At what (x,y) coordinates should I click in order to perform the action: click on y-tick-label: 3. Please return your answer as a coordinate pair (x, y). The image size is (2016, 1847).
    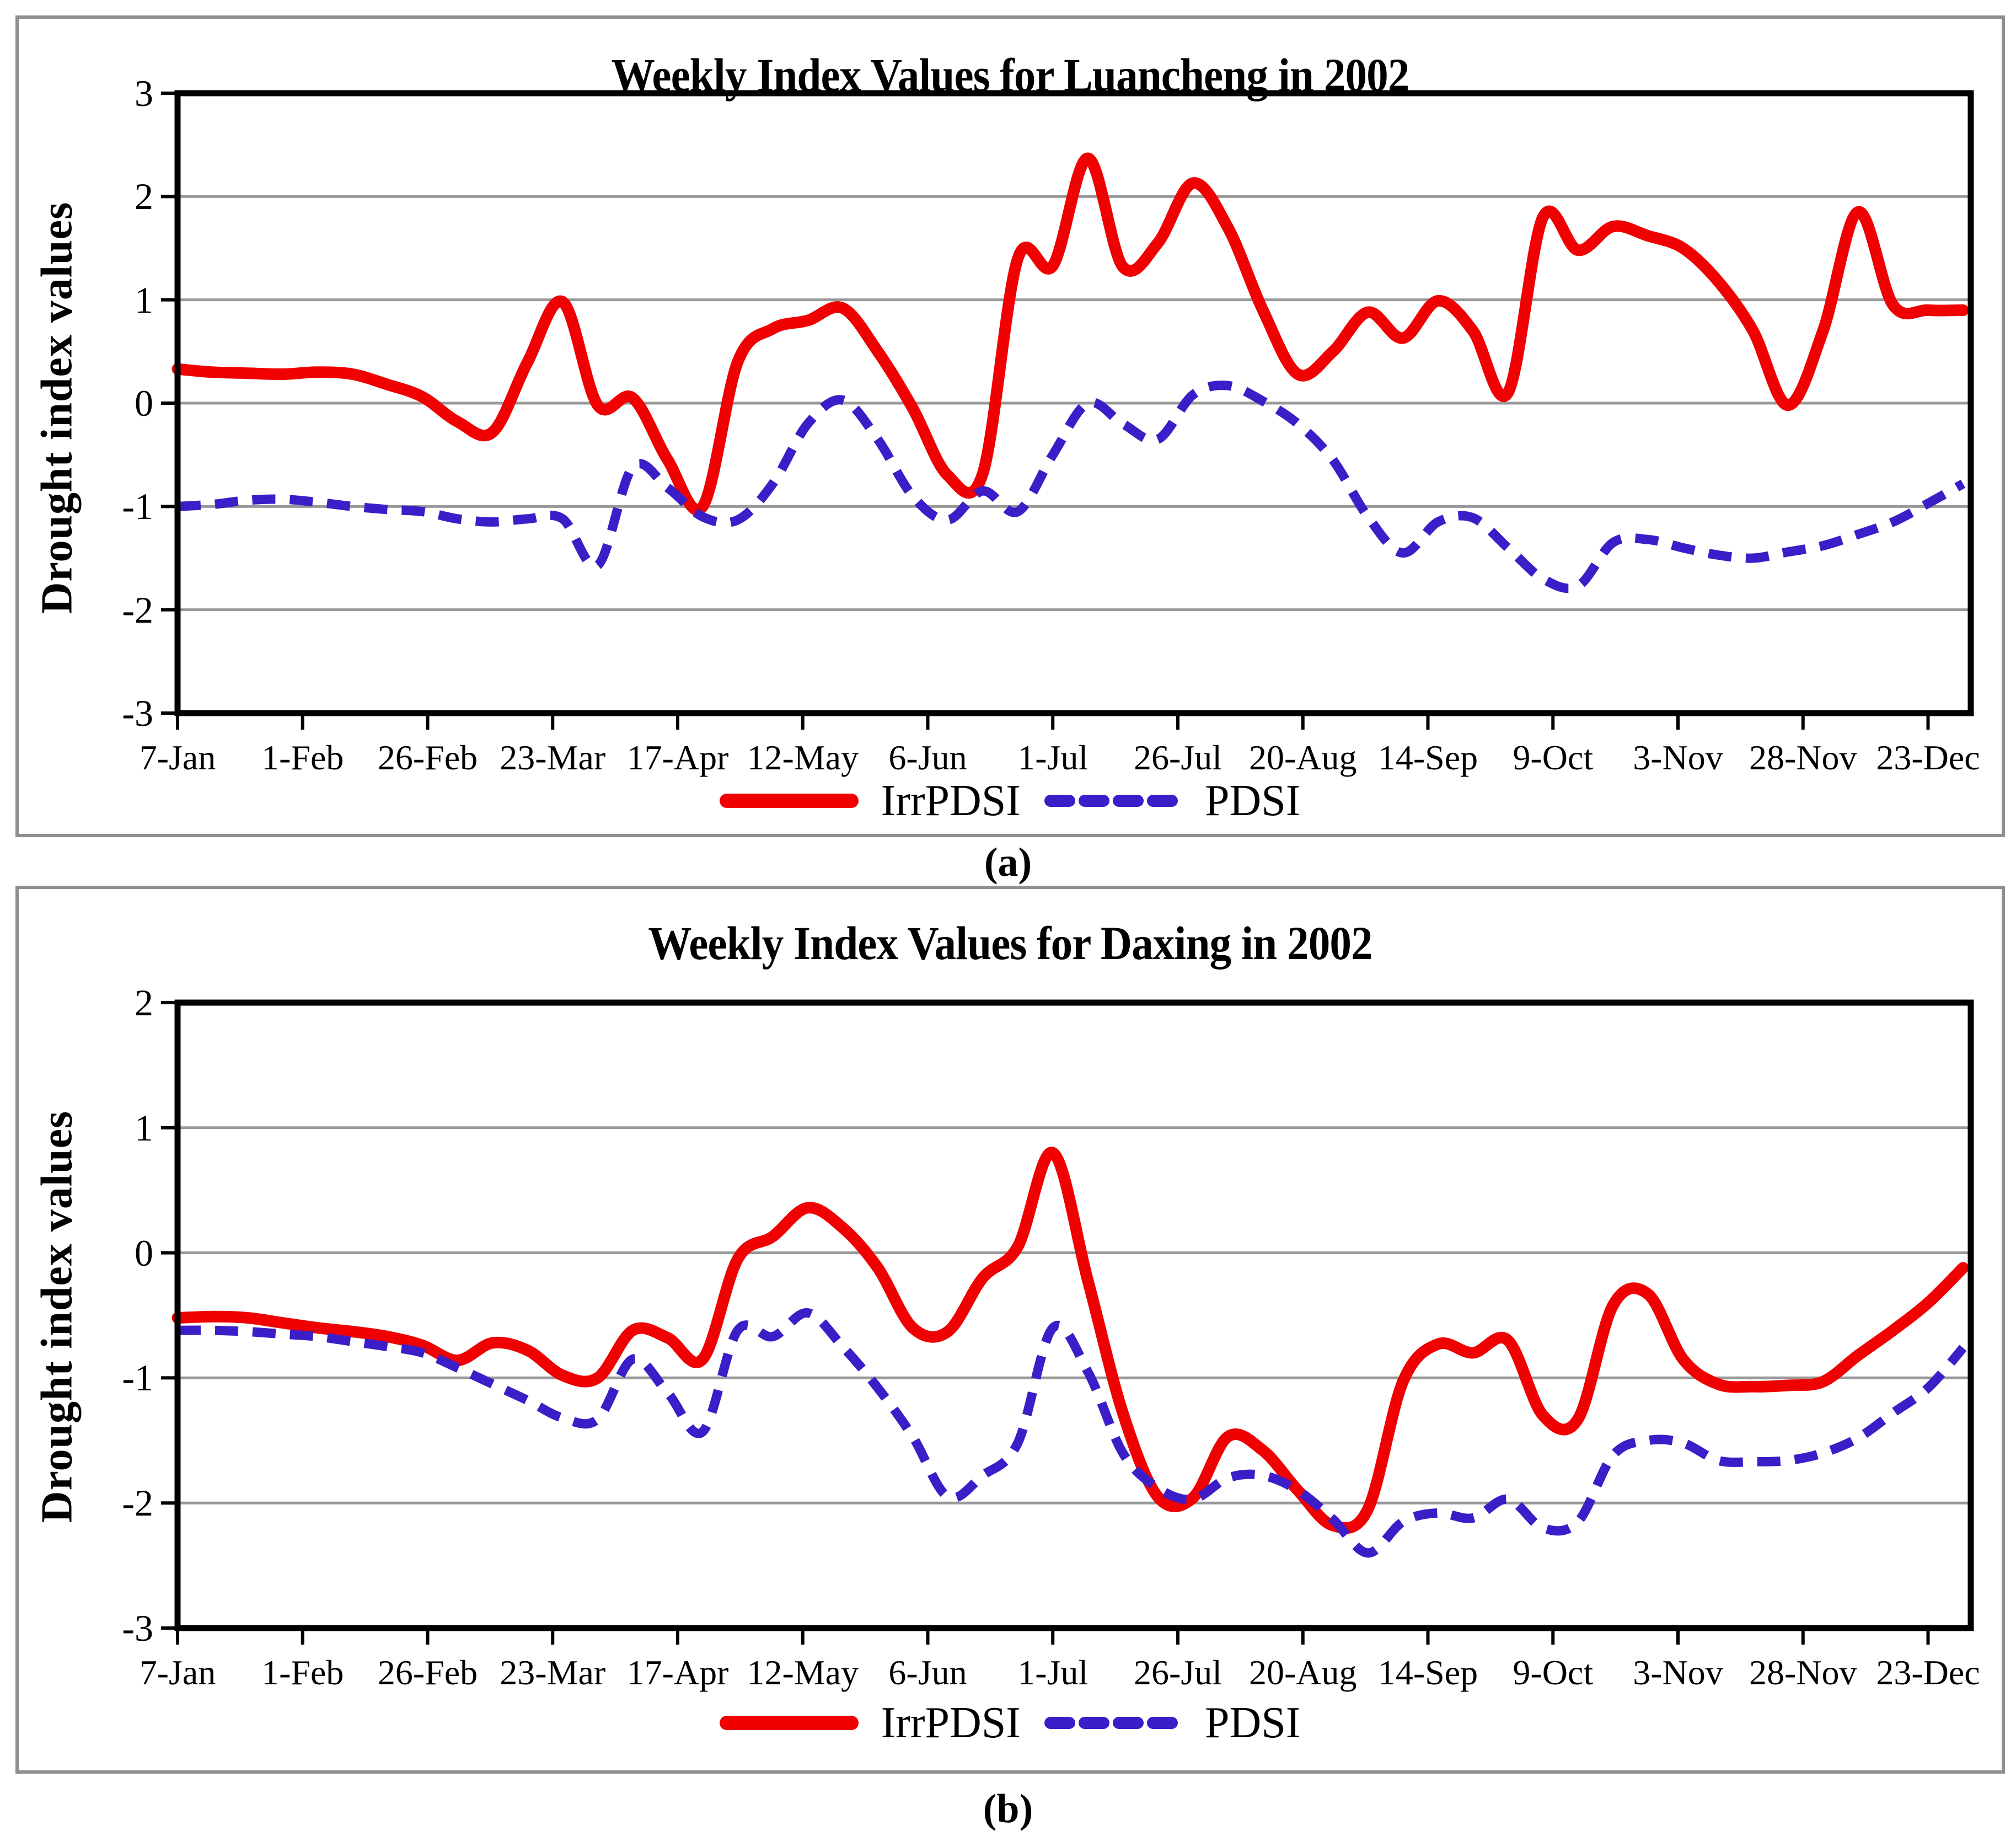
    Looking at the image, I should click on (144, 93).